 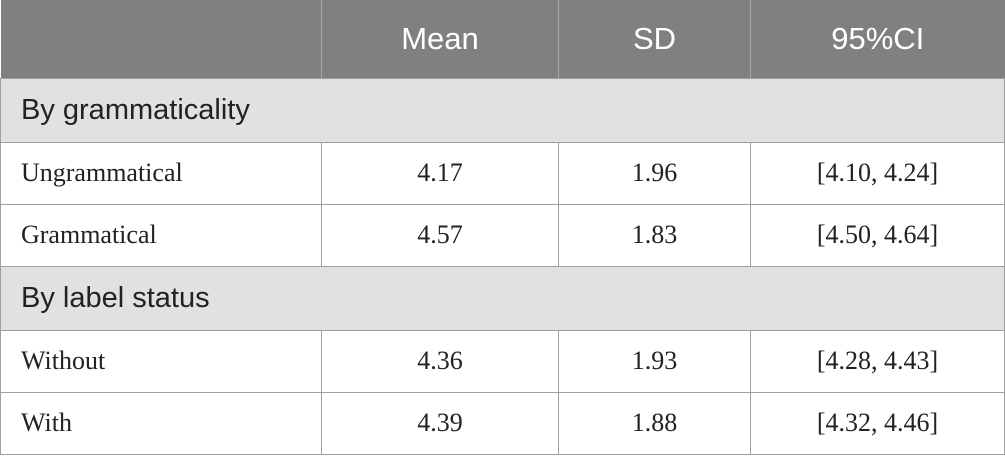 I want to click on row-label: Grammatical, so click(x=161, y=235).